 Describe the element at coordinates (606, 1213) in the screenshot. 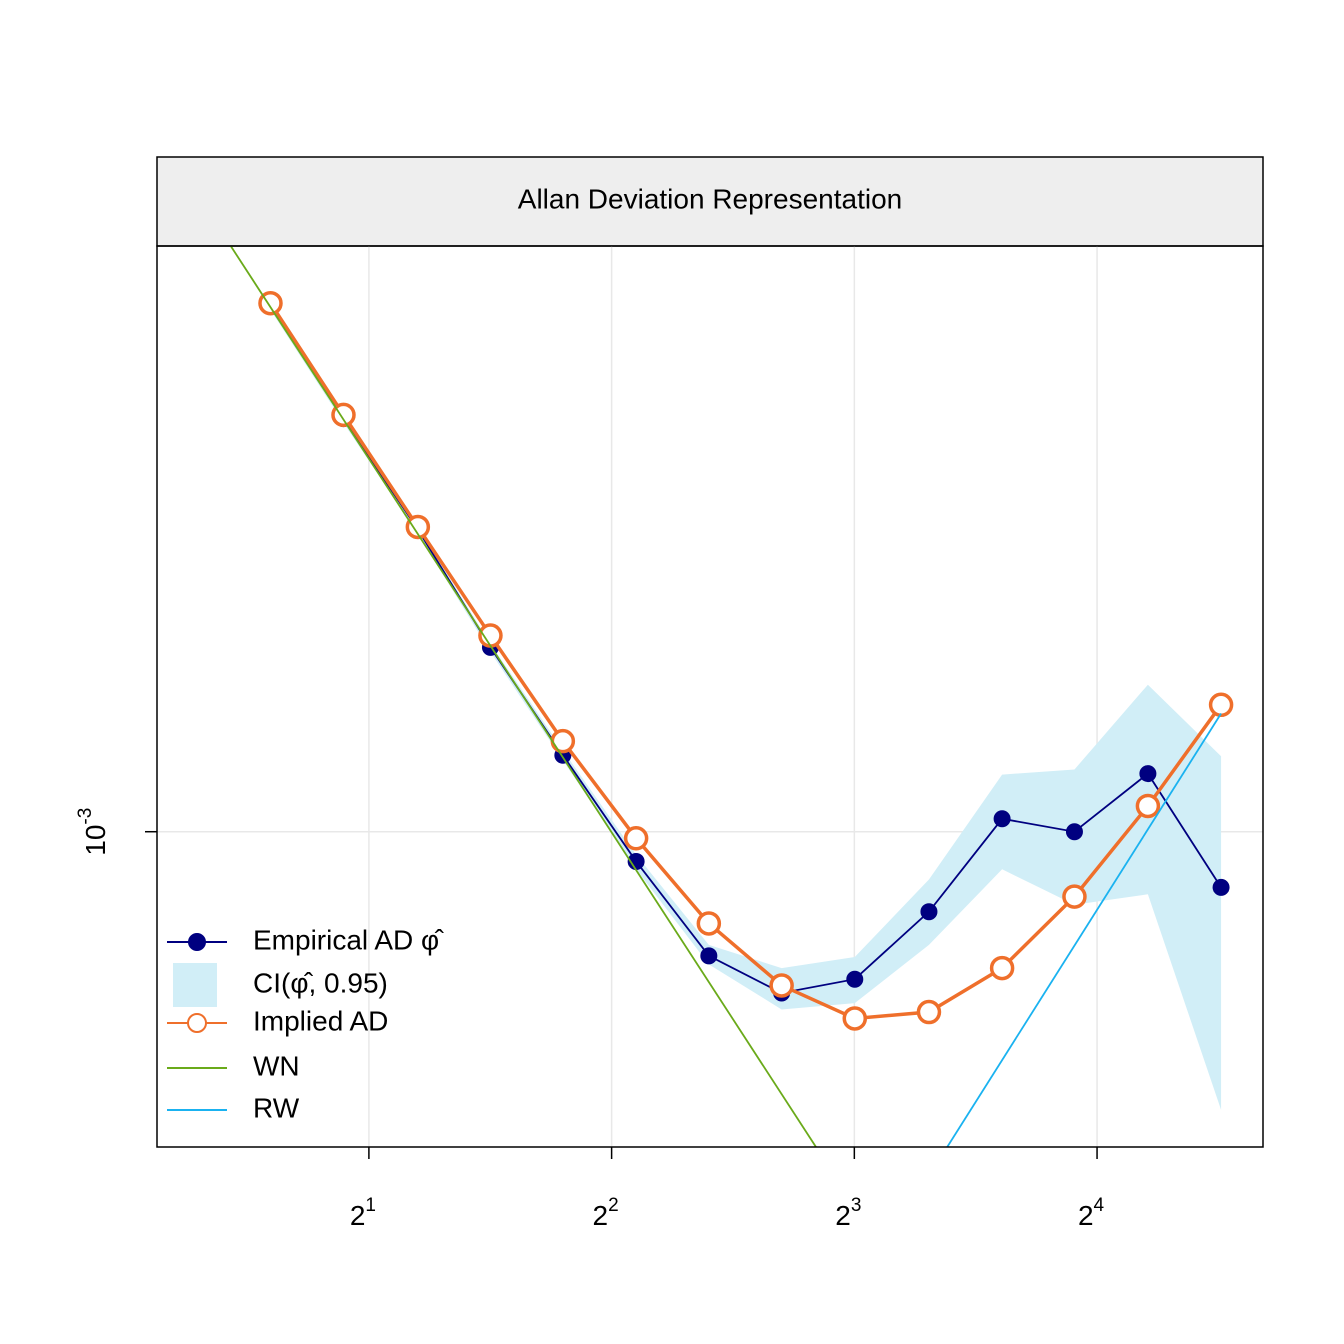

I see `x-tick-label: 22` at that location.